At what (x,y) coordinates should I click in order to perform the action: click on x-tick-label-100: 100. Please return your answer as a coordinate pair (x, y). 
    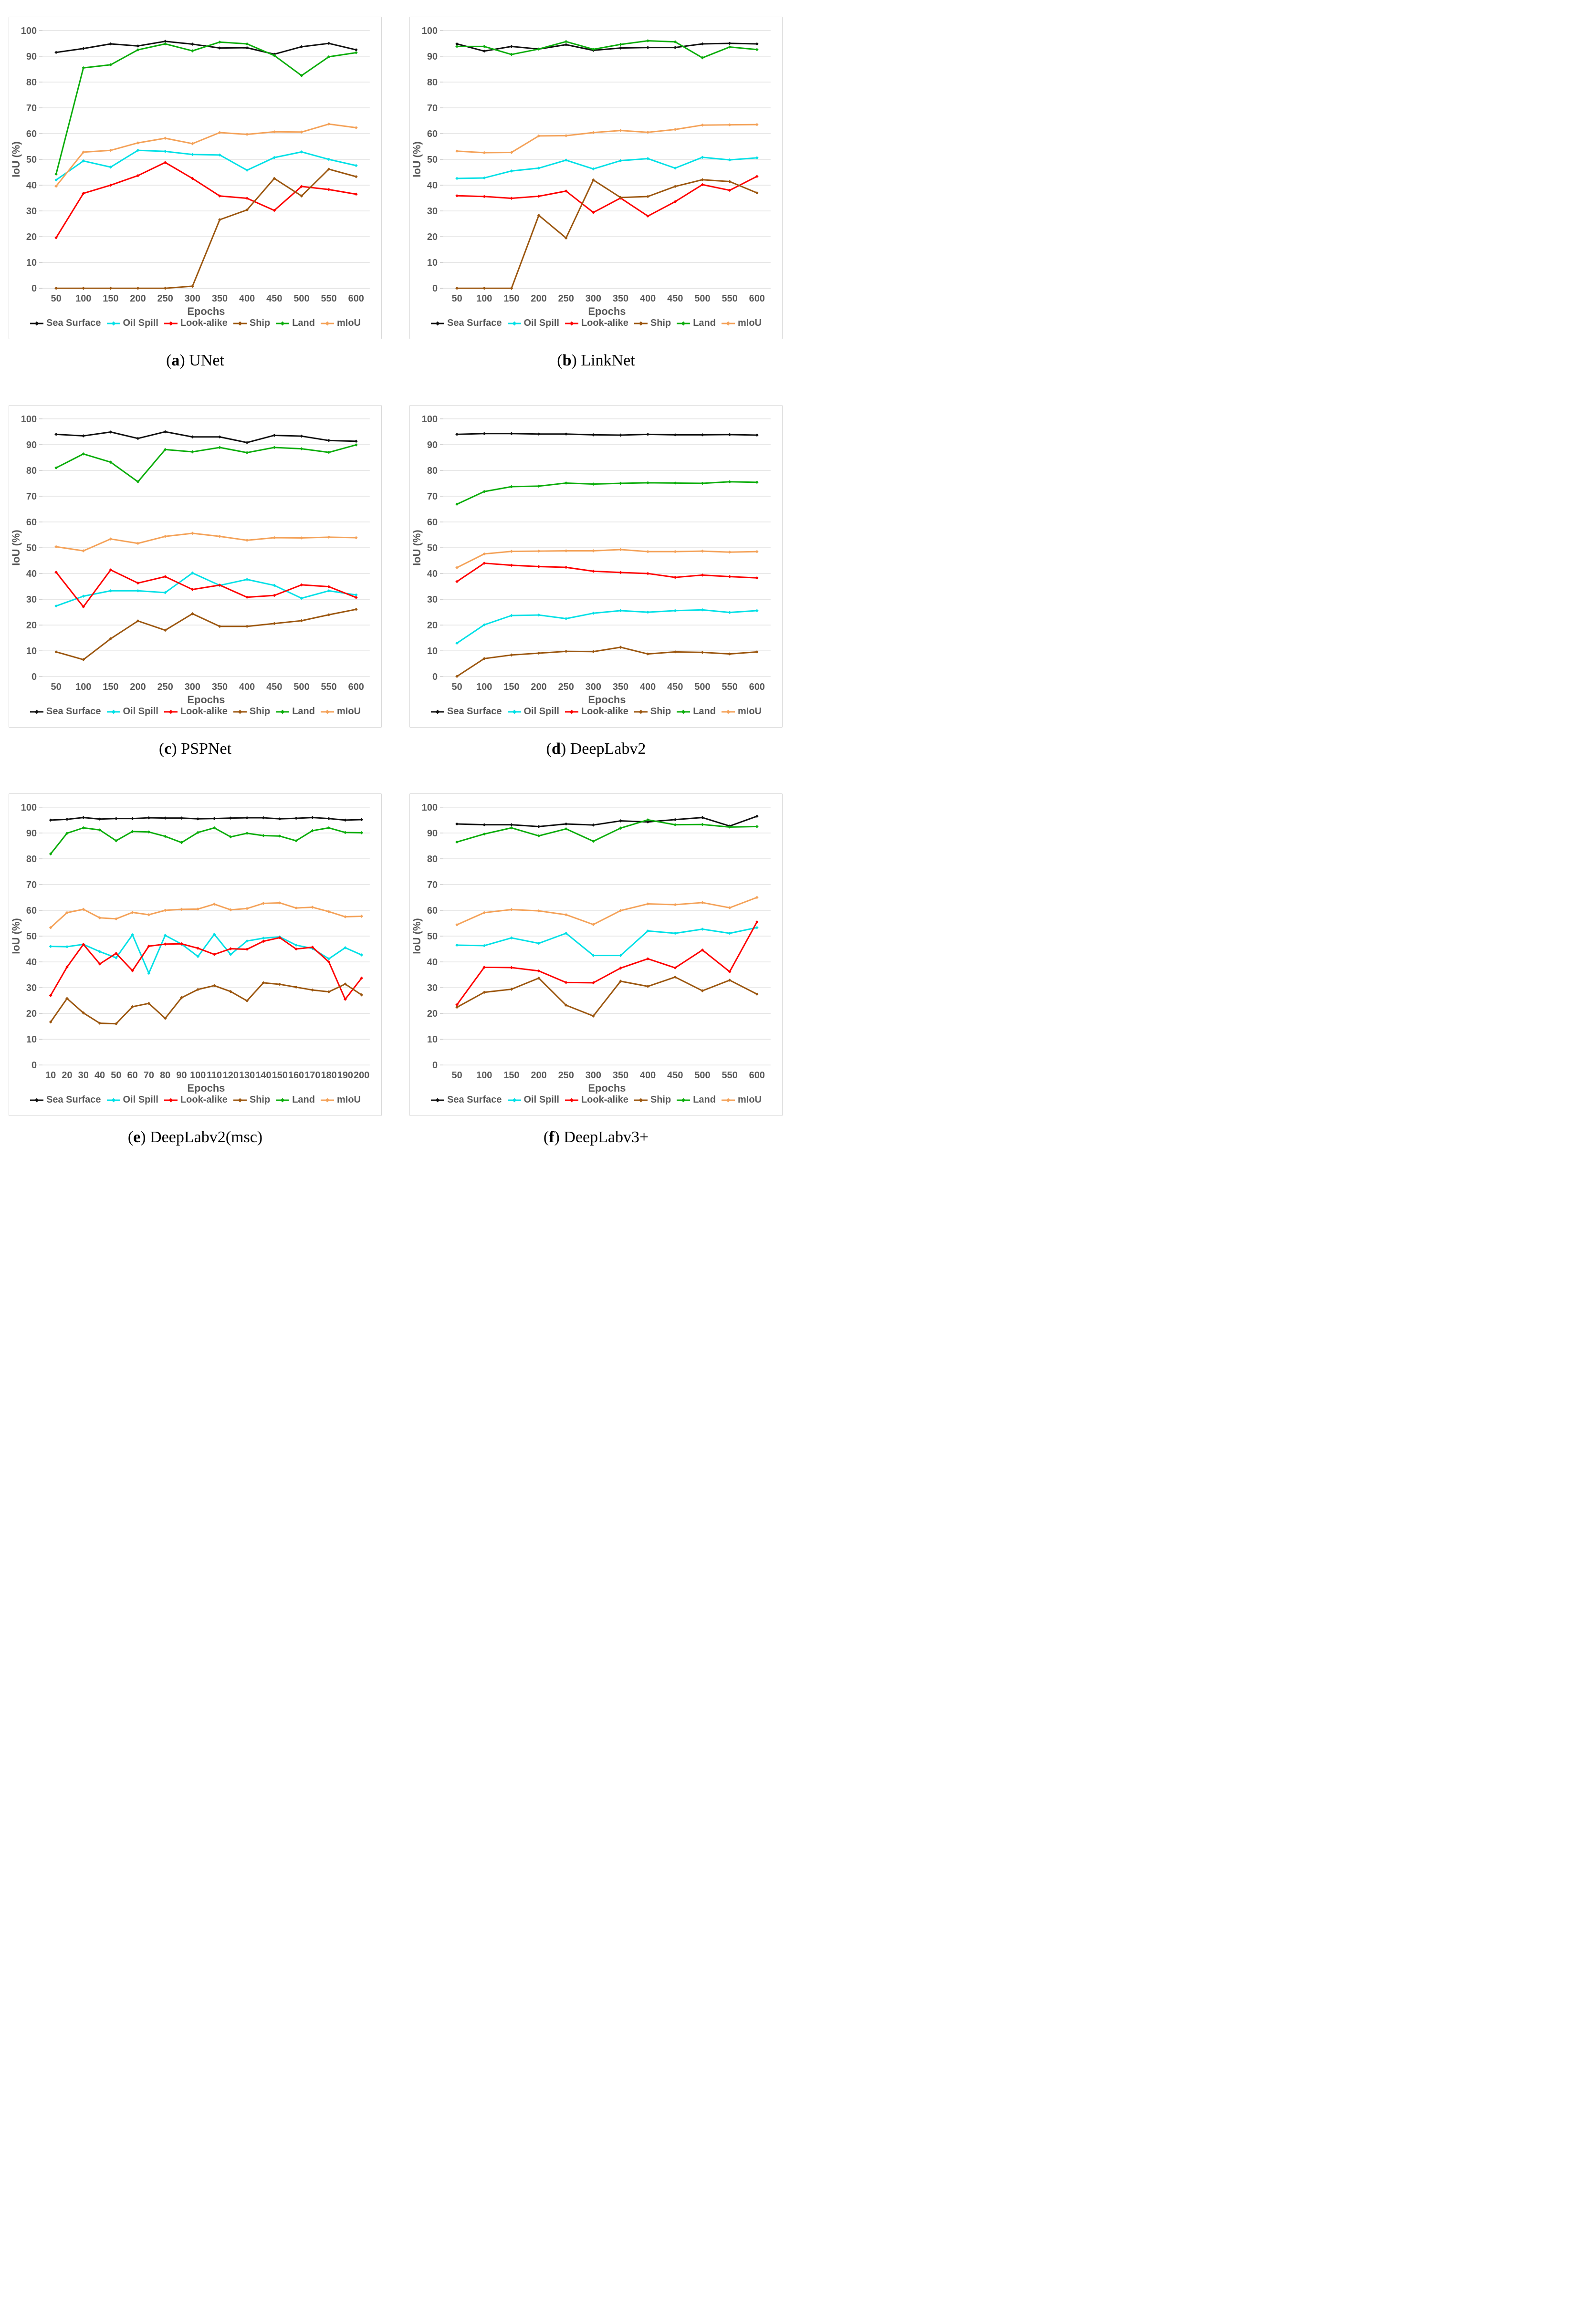
    Looking at the image, I should click on (83, 298).